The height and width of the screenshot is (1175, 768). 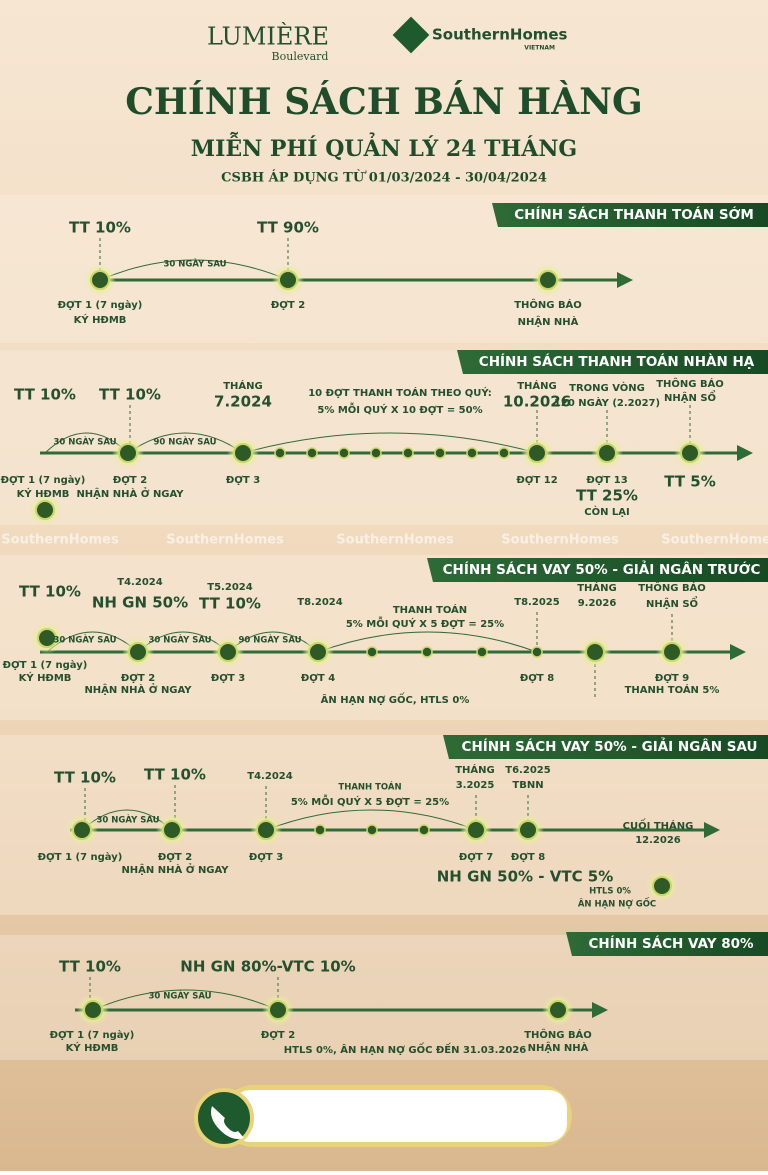 I want to click on label: 10 ĐỢT THANH TOÁN THEO QUÝ:, so click(x=400, y=392).